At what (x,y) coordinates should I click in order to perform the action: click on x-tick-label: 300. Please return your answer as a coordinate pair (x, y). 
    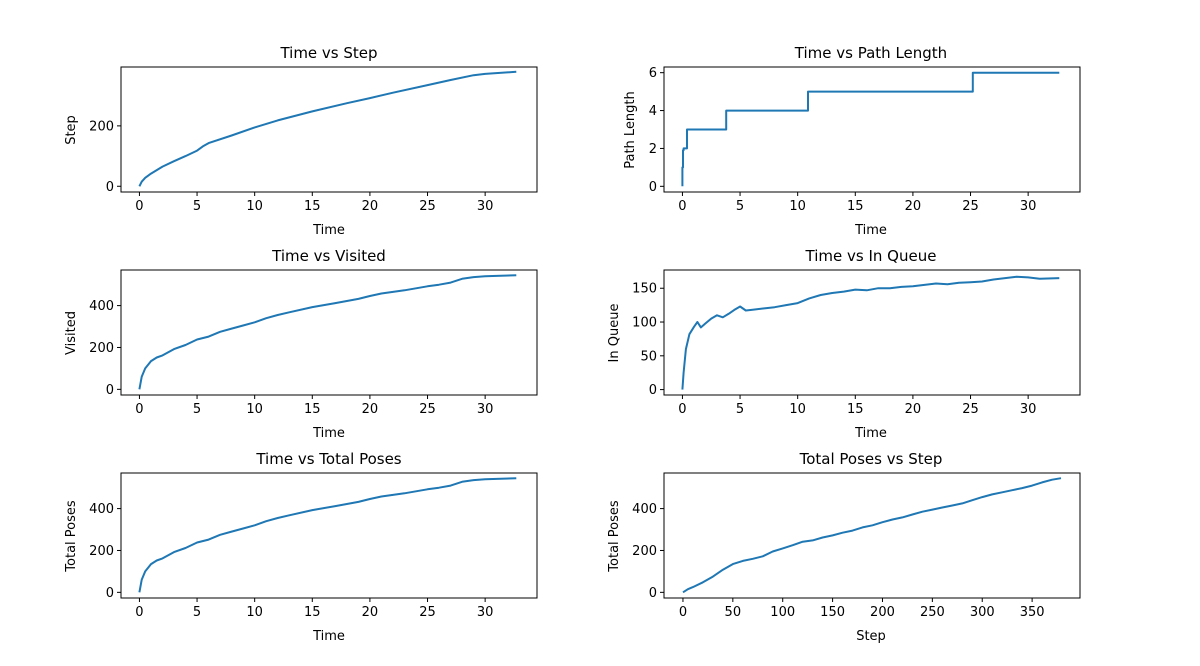
    Looking at the image, I should click on (982, 612).